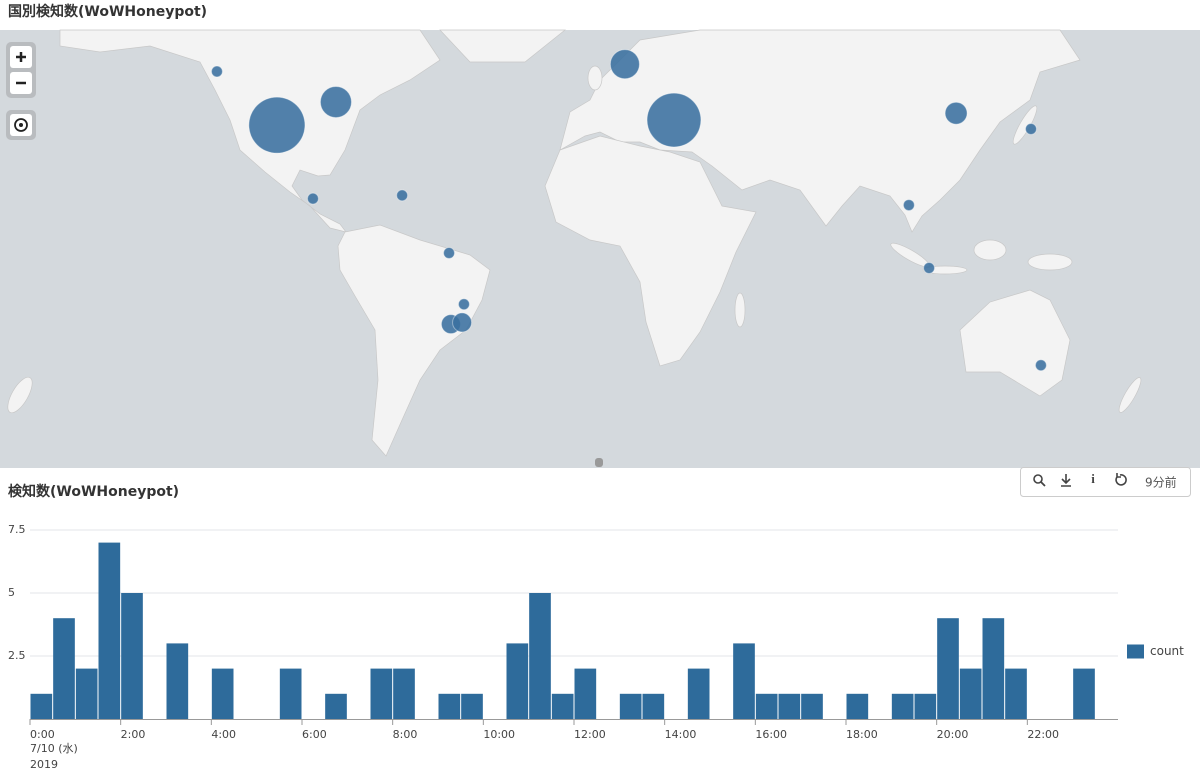  What do you see at coordinates (1043, 484) in the screenshot?
I see `search-icon-handle` at bounding box center [1043, 484].